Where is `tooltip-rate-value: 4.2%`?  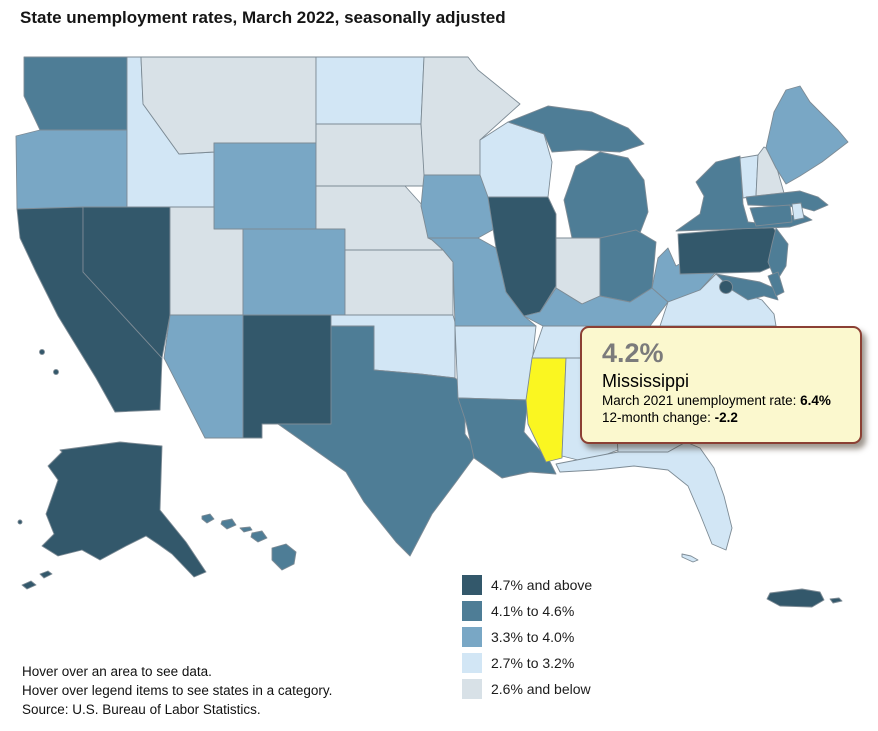
tooltip-rate-value: 4.2% is located at coordinates (633, 353).